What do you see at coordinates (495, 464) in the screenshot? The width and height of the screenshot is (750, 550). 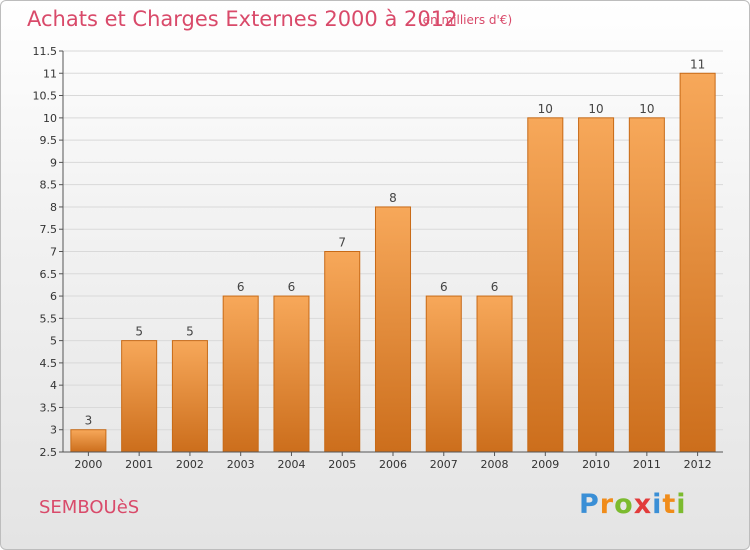 I see `x-tick-label: 2008` at bounding box center [495, 464].